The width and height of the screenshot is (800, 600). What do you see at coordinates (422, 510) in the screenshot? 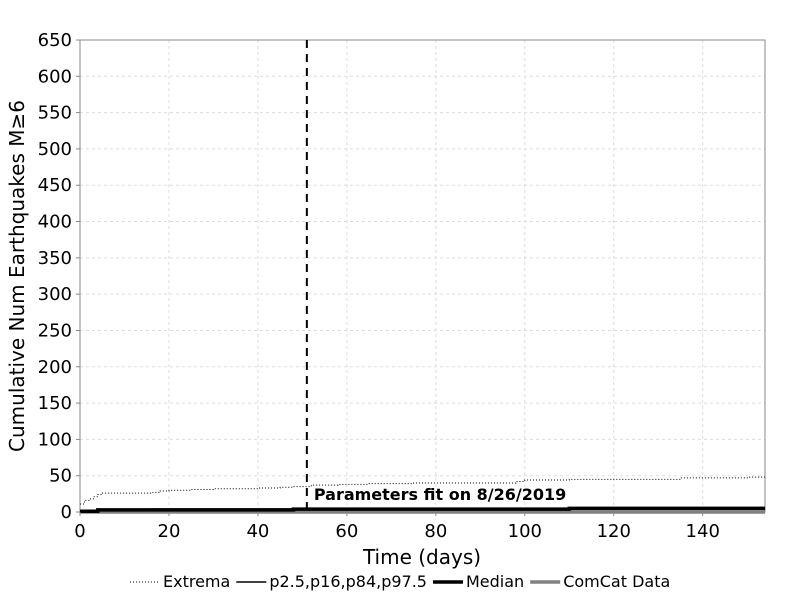
I see `series-line-median` at bounding box center [422, 510].